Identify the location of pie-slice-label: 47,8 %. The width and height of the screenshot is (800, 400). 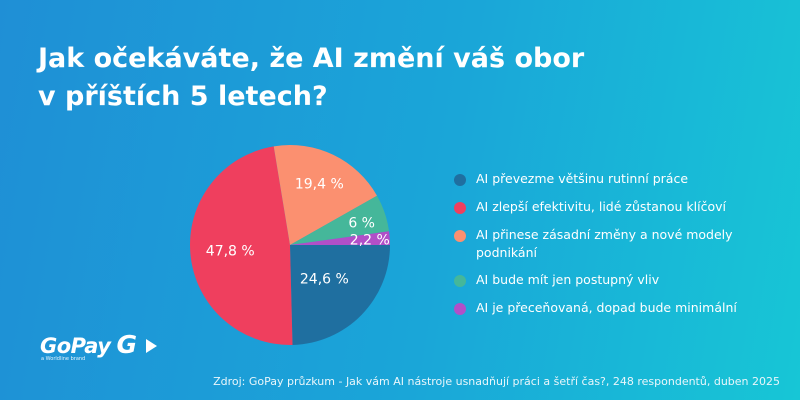
(230, 252).